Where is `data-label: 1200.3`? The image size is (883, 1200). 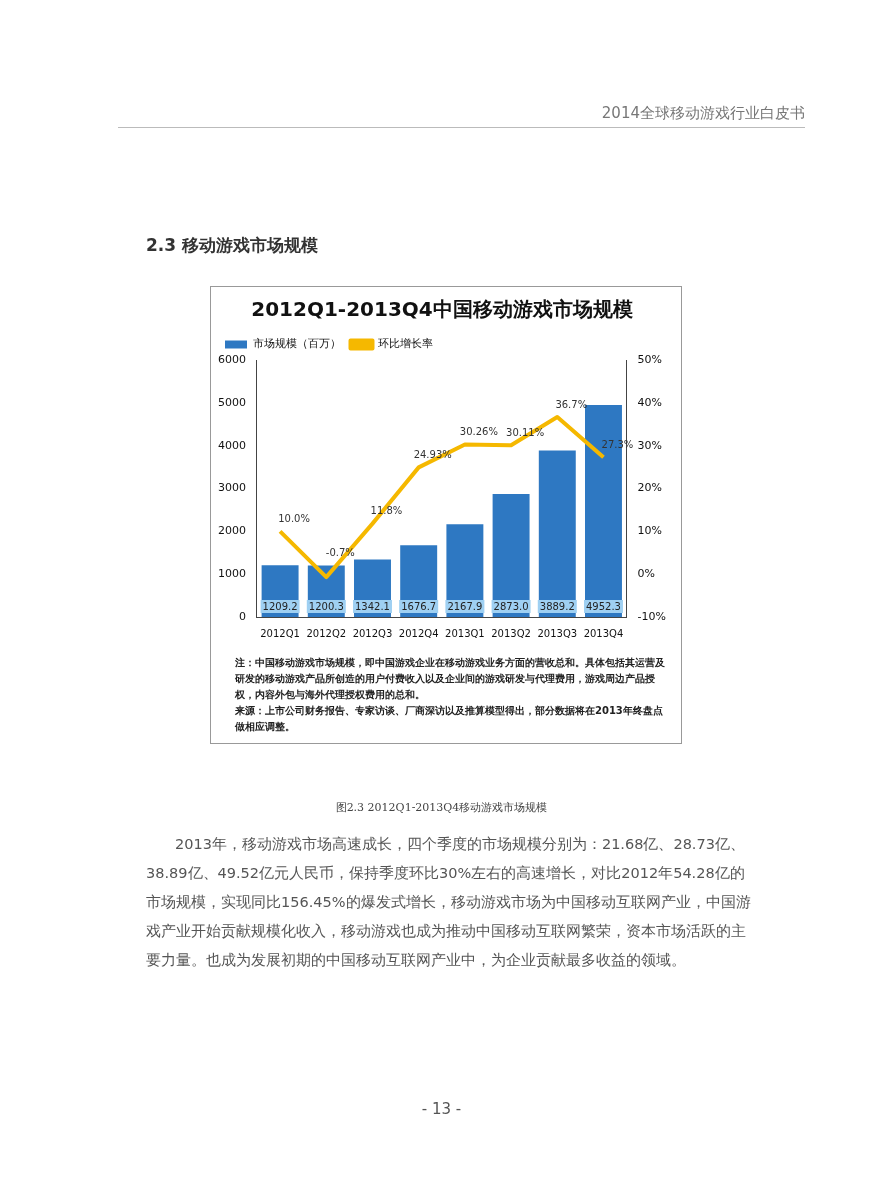 data-label: 1200.3 is located at coordinates (326, 606).